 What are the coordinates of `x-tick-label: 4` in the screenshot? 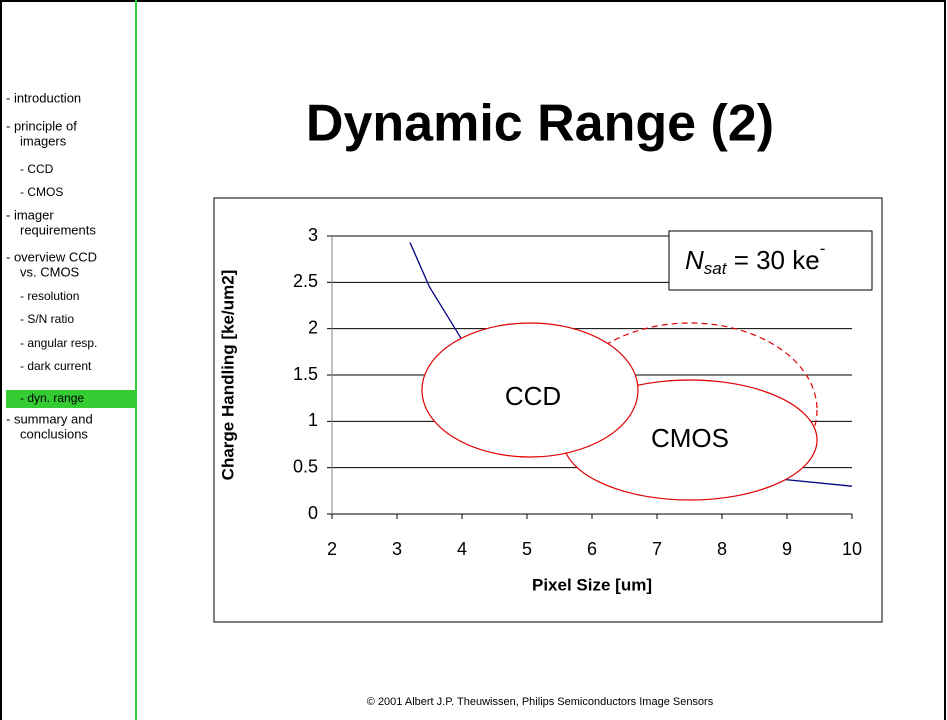 It's located at (462, 549).